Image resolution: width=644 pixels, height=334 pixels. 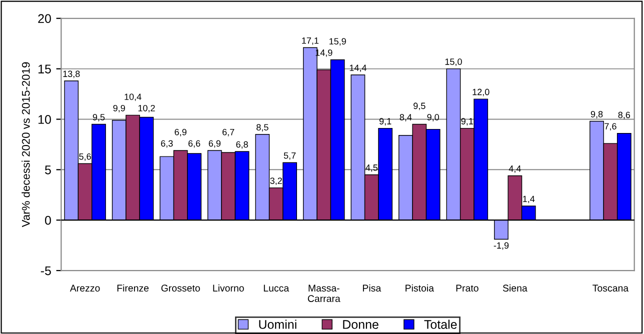 What do you see at coordinates (242, 145) in the screenshot?
I see `data-label: 6,8` at bounding box center [242, 145].